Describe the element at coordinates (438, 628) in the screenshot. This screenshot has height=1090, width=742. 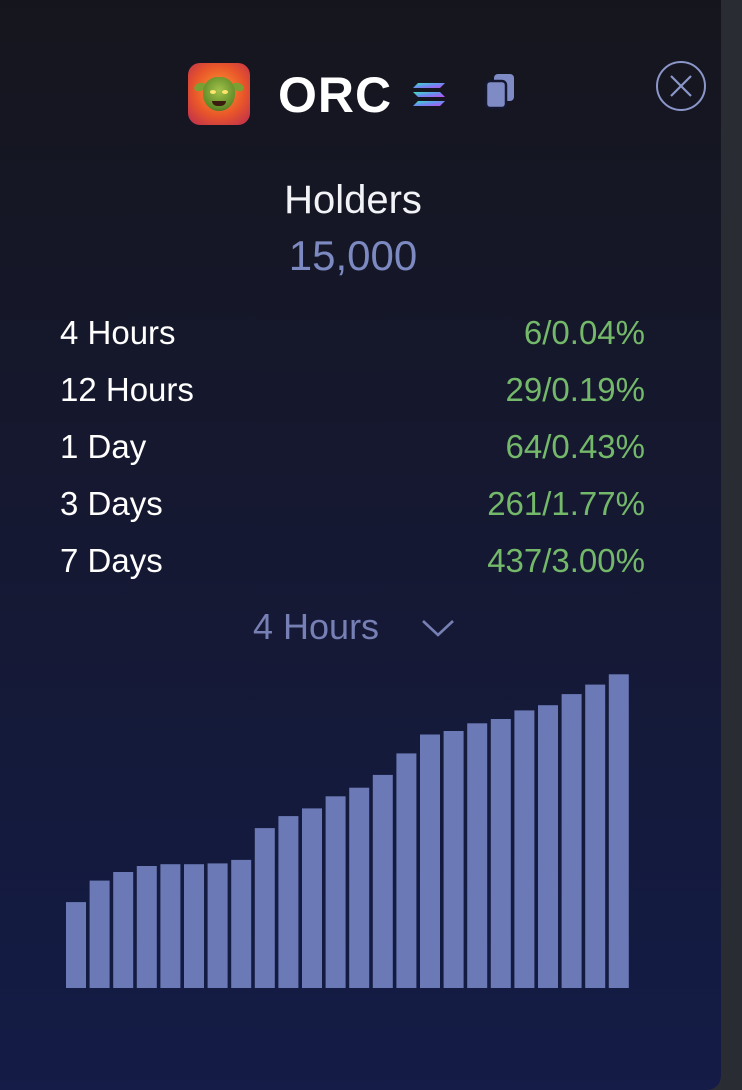
I see `chevron-down-icon` at that location.